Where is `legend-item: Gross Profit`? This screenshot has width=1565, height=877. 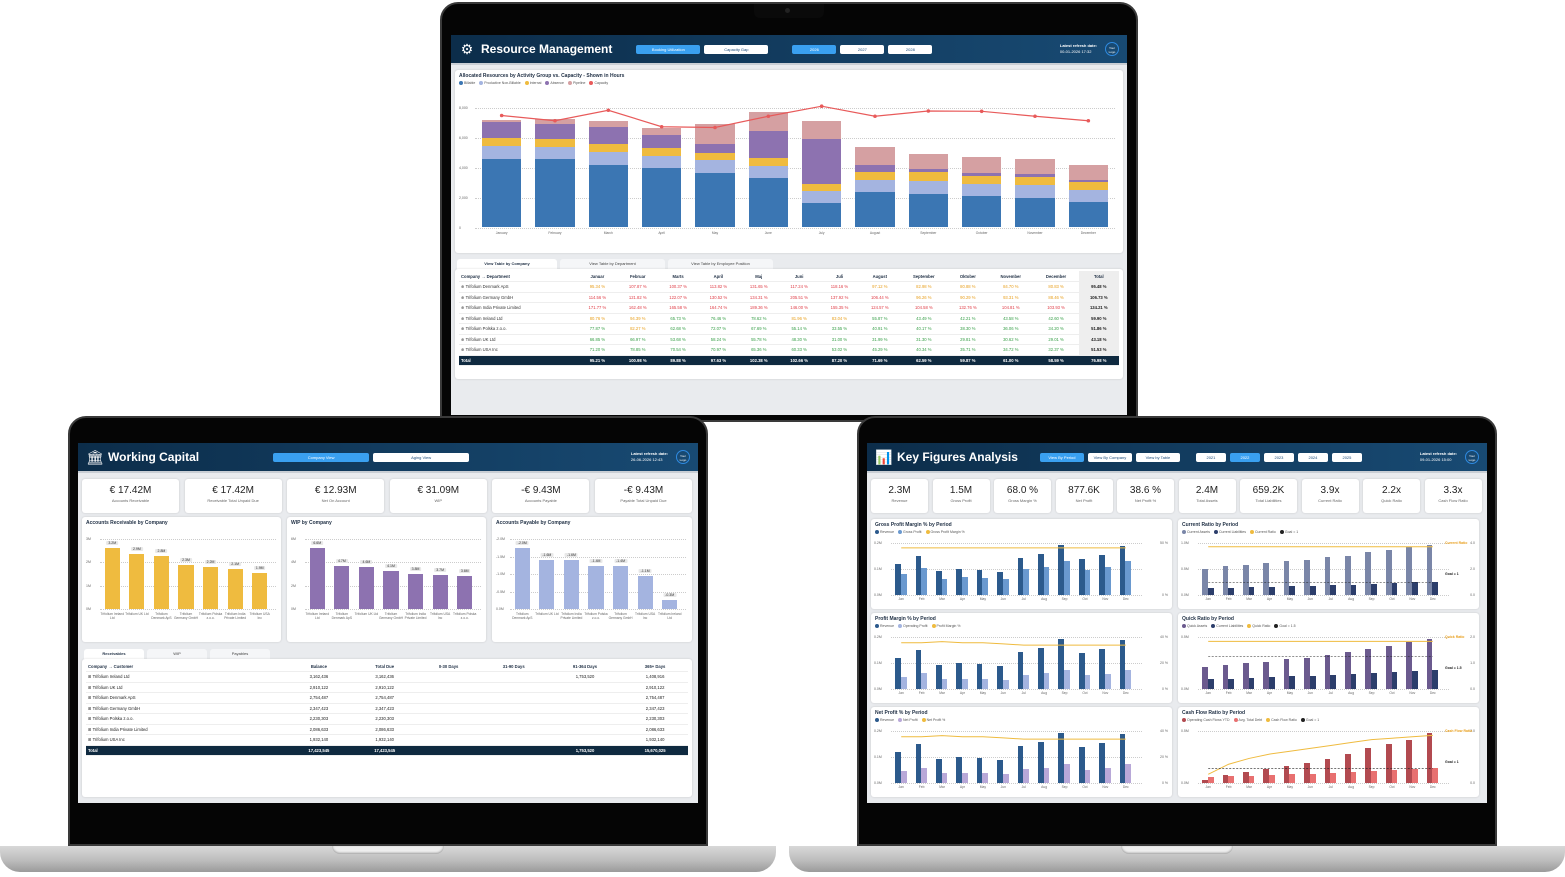
legend-item: Gross Profit is located at coordinates (910, 532).